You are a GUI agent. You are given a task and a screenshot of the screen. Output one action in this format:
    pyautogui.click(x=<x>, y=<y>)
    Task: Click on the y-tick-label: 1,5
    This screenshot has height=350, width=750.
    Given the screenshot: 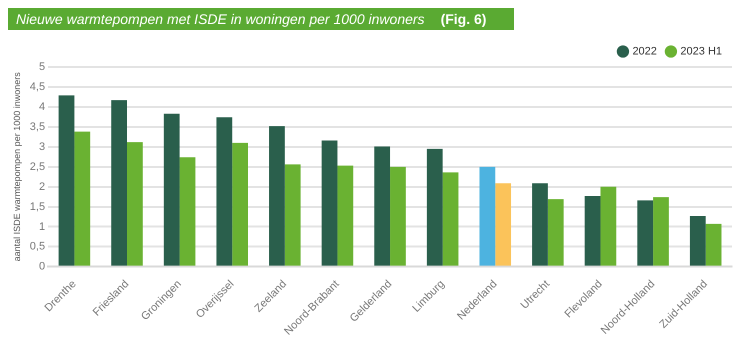 What is the action you would take?
    pyautogui.click(x=38, y=206)
    